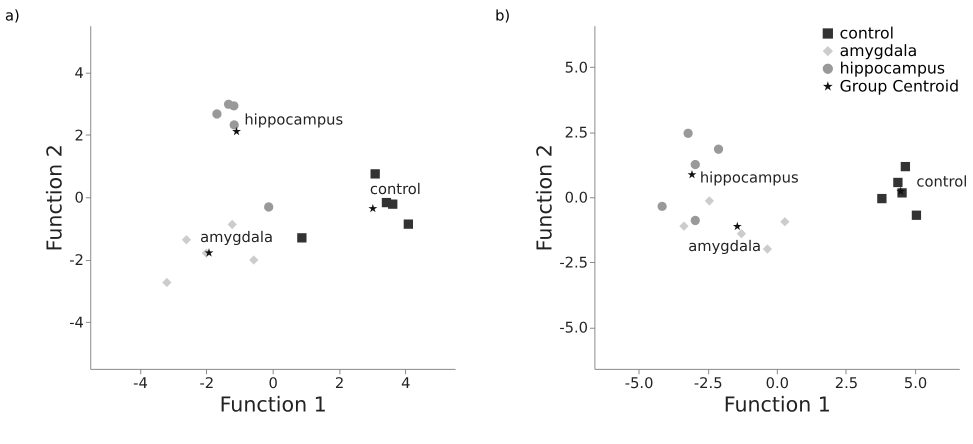  Describe the element at coordinates (573, 263) in the screenshot. I see `y-tick-label: -2.5` at that location.